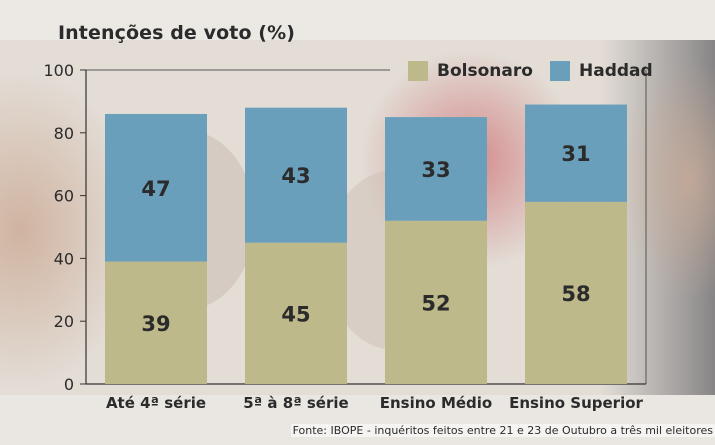 This screenshot has height=445, width=715. I want to click on data-label-haddad: 33, so click(435, 170).